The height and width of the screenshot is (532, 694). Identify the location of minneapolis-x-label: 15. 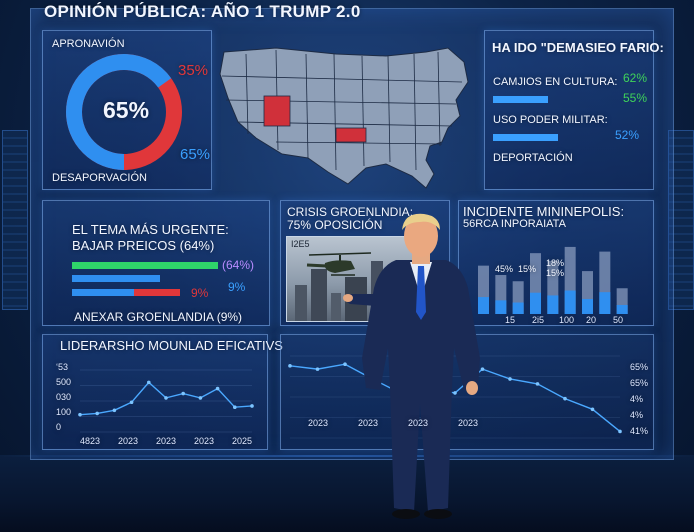
(510, 320).